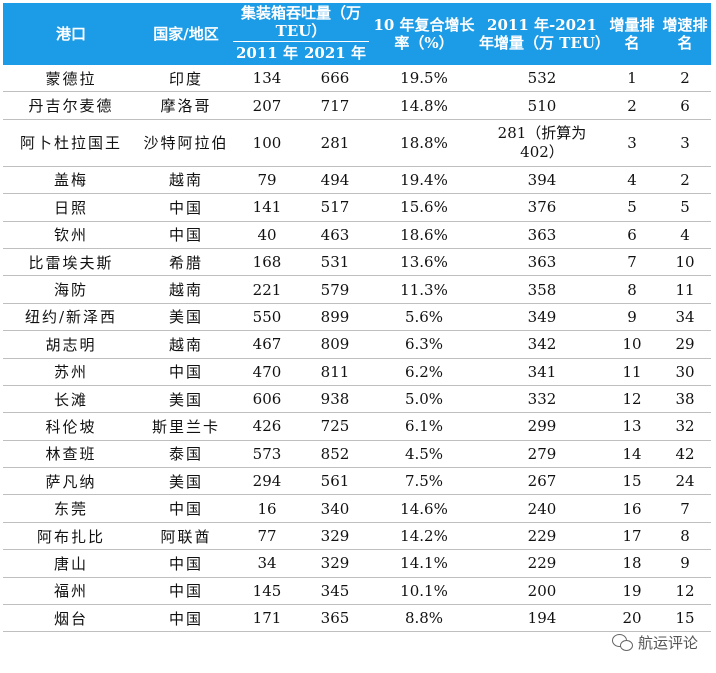  Describe the element at coordinates (267, 143) in the screenshot. I see `cell-2011: 100` at that location.